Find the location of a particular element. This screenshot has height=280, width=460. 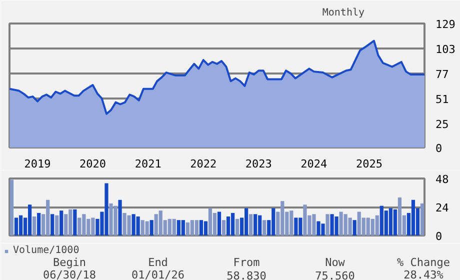

text: Begin is located at coordinates (69, 262).